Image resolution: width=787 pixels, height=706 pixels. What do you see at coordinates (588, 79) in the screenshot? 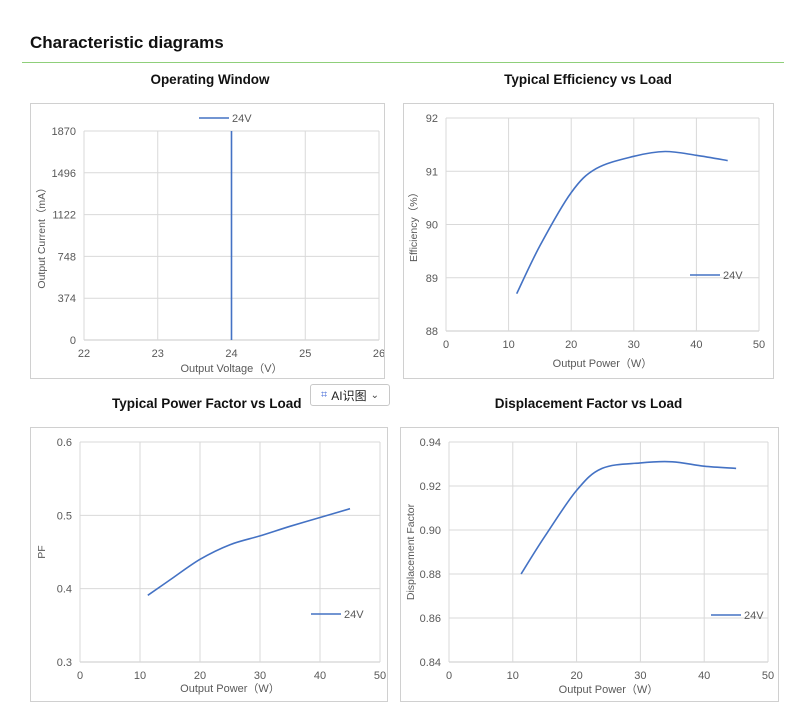
I see `chart-title: Typical Efficiency vs Load` at bounding box center [588, 79].